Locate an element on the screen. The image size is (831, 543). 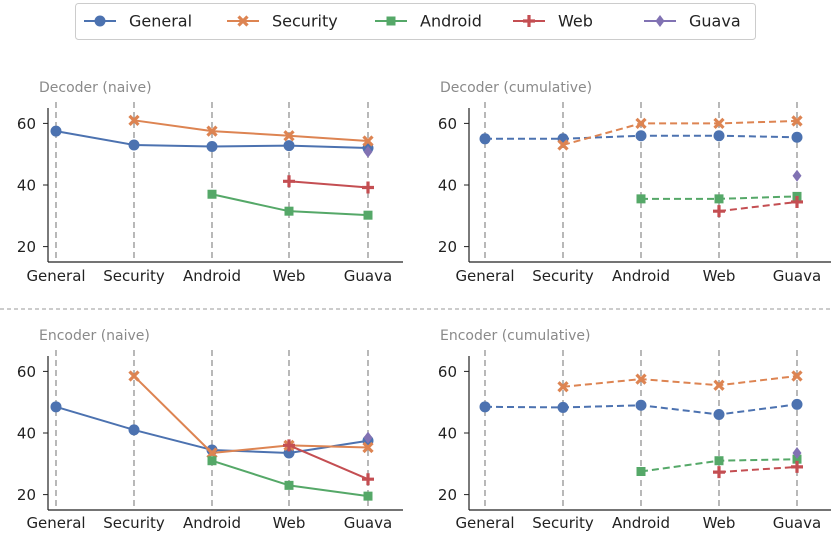
legend-marker-security is located at coordinates (243, 21).